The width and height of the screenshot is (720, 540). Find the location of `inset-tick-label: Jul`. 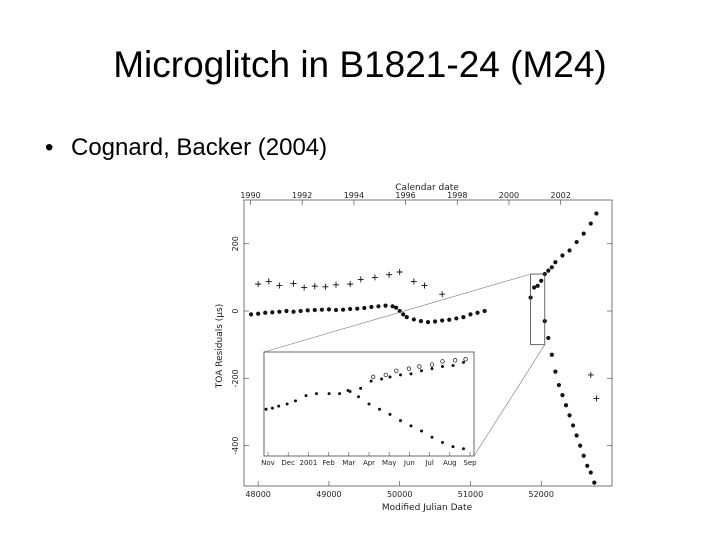

inset-tick-label: Jul is located at coordinates (429, 463).